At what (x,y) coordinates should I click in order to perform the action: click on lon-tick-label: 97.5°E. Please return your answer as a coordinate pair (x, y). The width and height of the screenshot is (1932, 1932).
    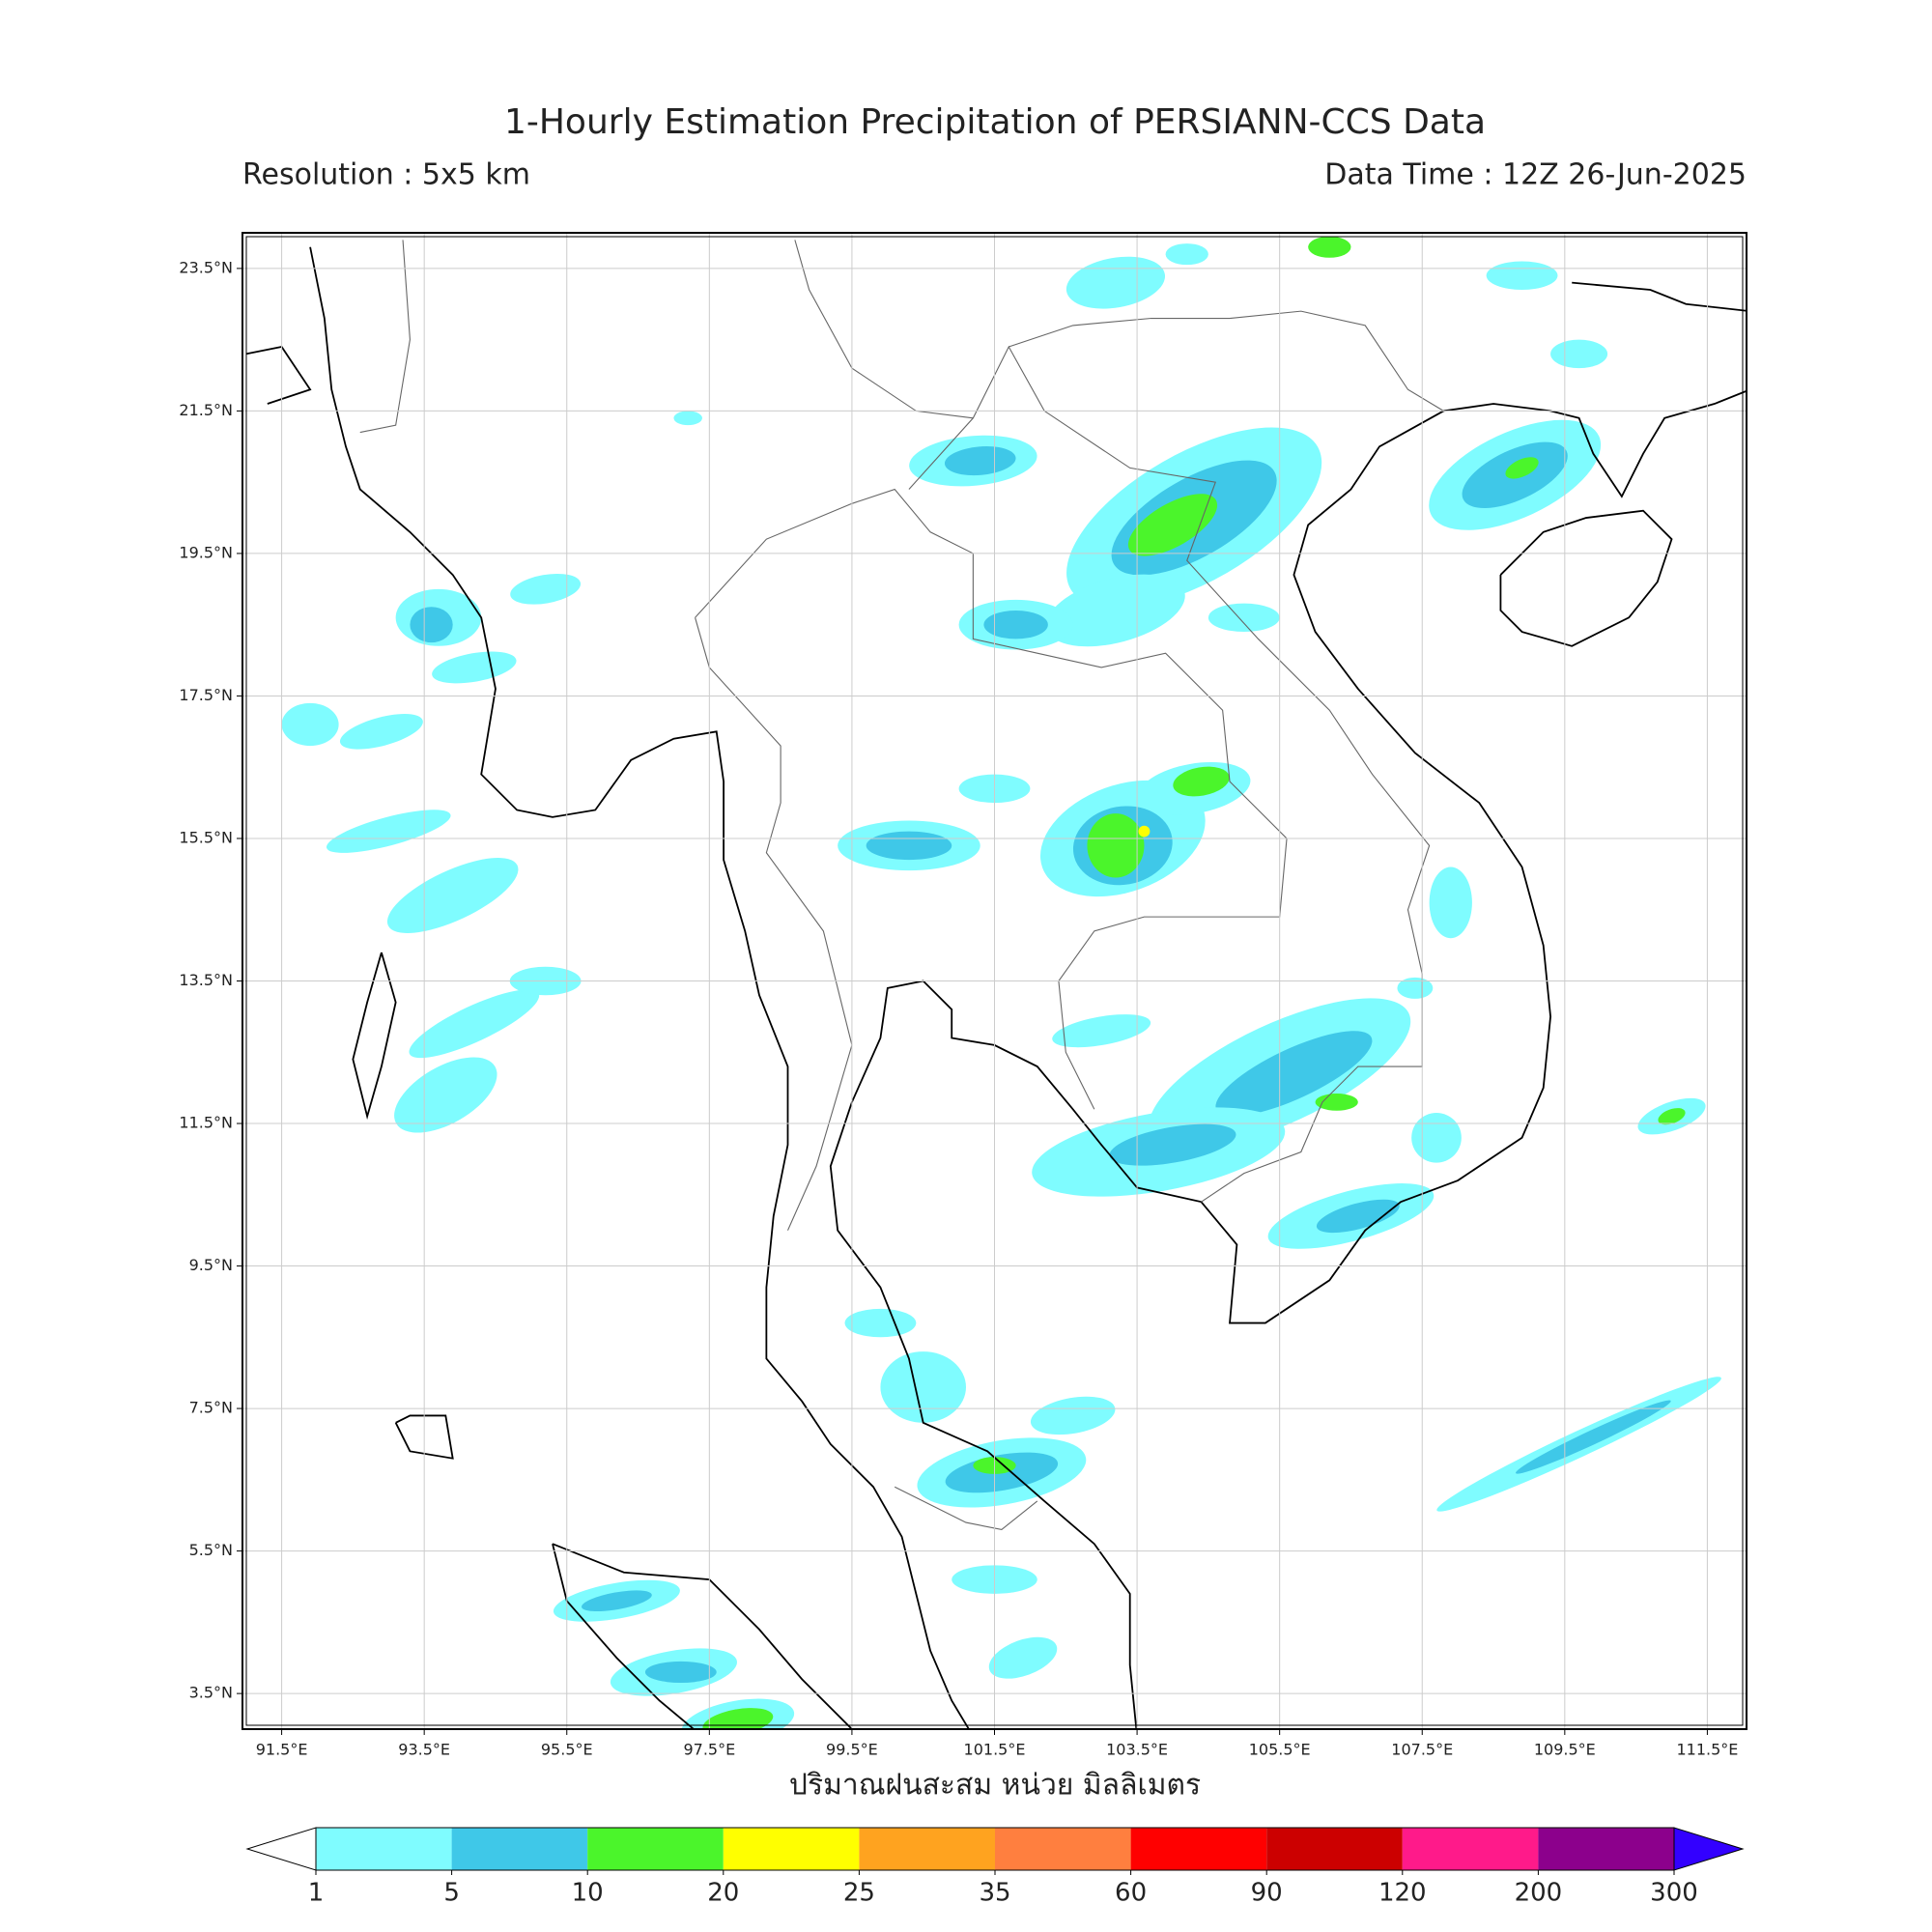
    Looking at the image, I should click on (709, 1750).